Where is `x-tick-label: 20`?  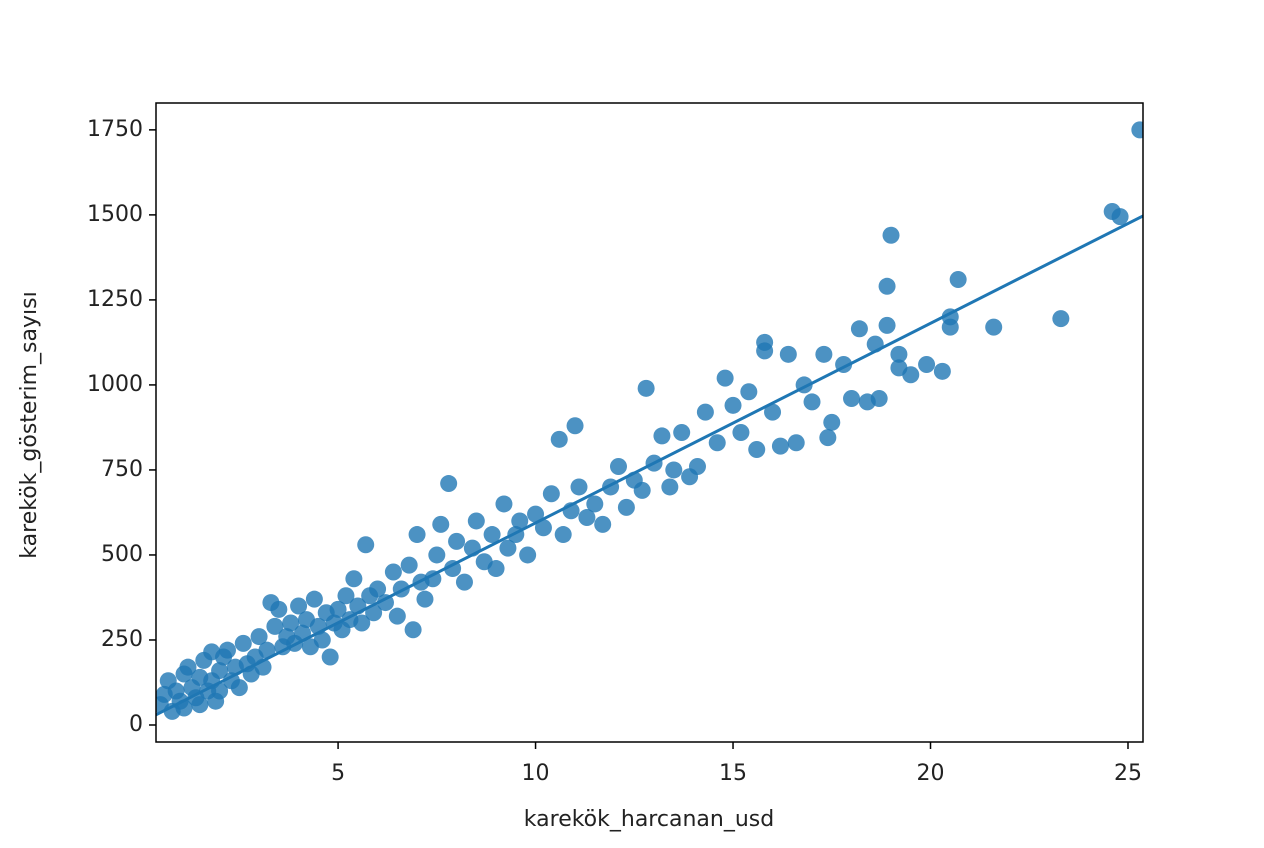 x-tick-label: 20 is located at coordinates (931, 773).